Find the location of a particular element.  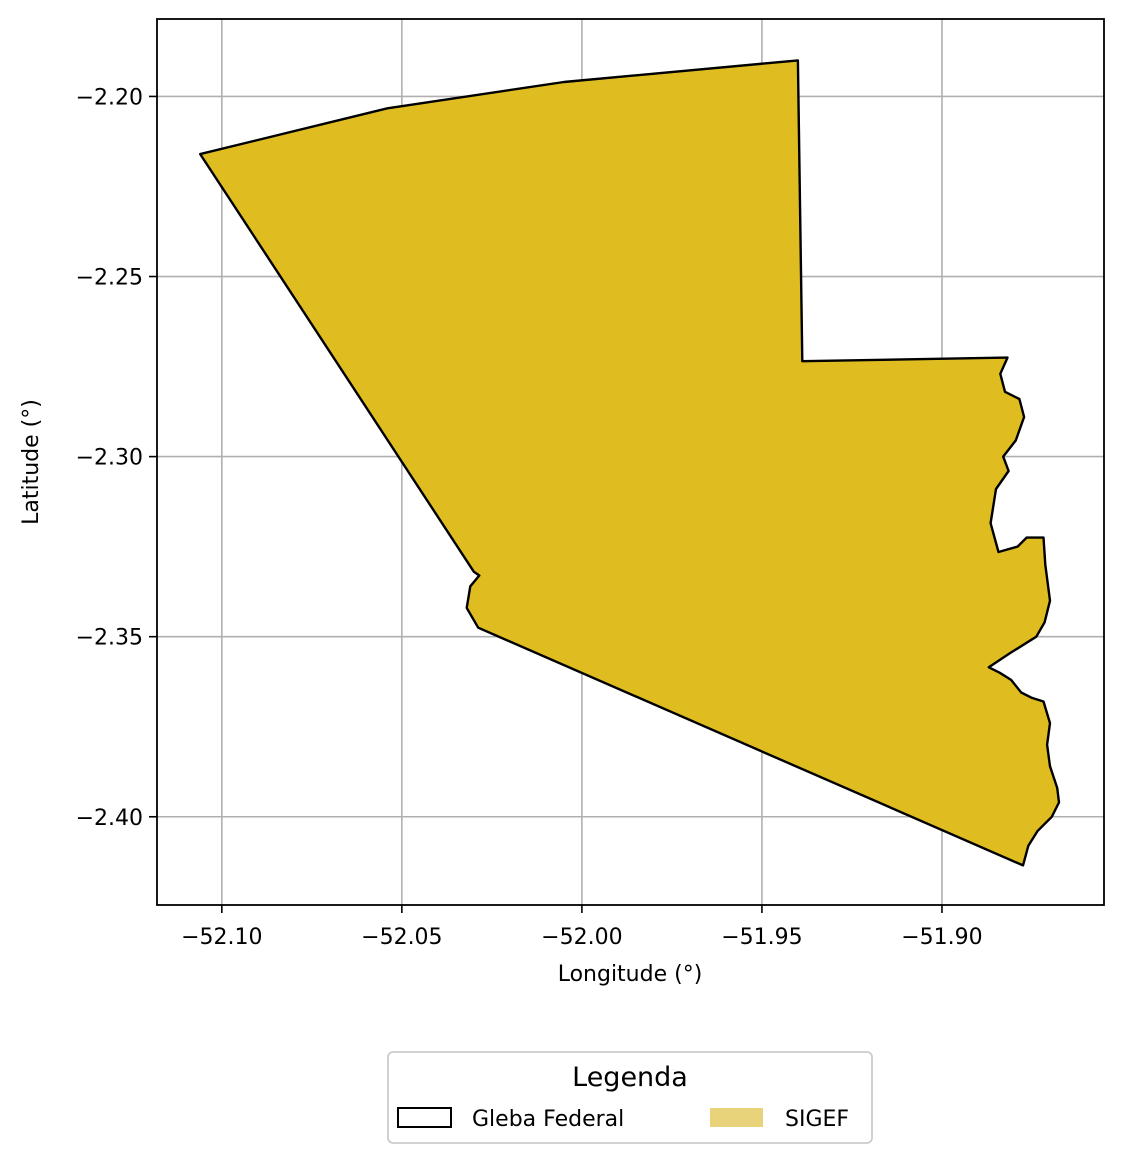

y-tick-label: −2.20 is located at coordinates (109, 97).